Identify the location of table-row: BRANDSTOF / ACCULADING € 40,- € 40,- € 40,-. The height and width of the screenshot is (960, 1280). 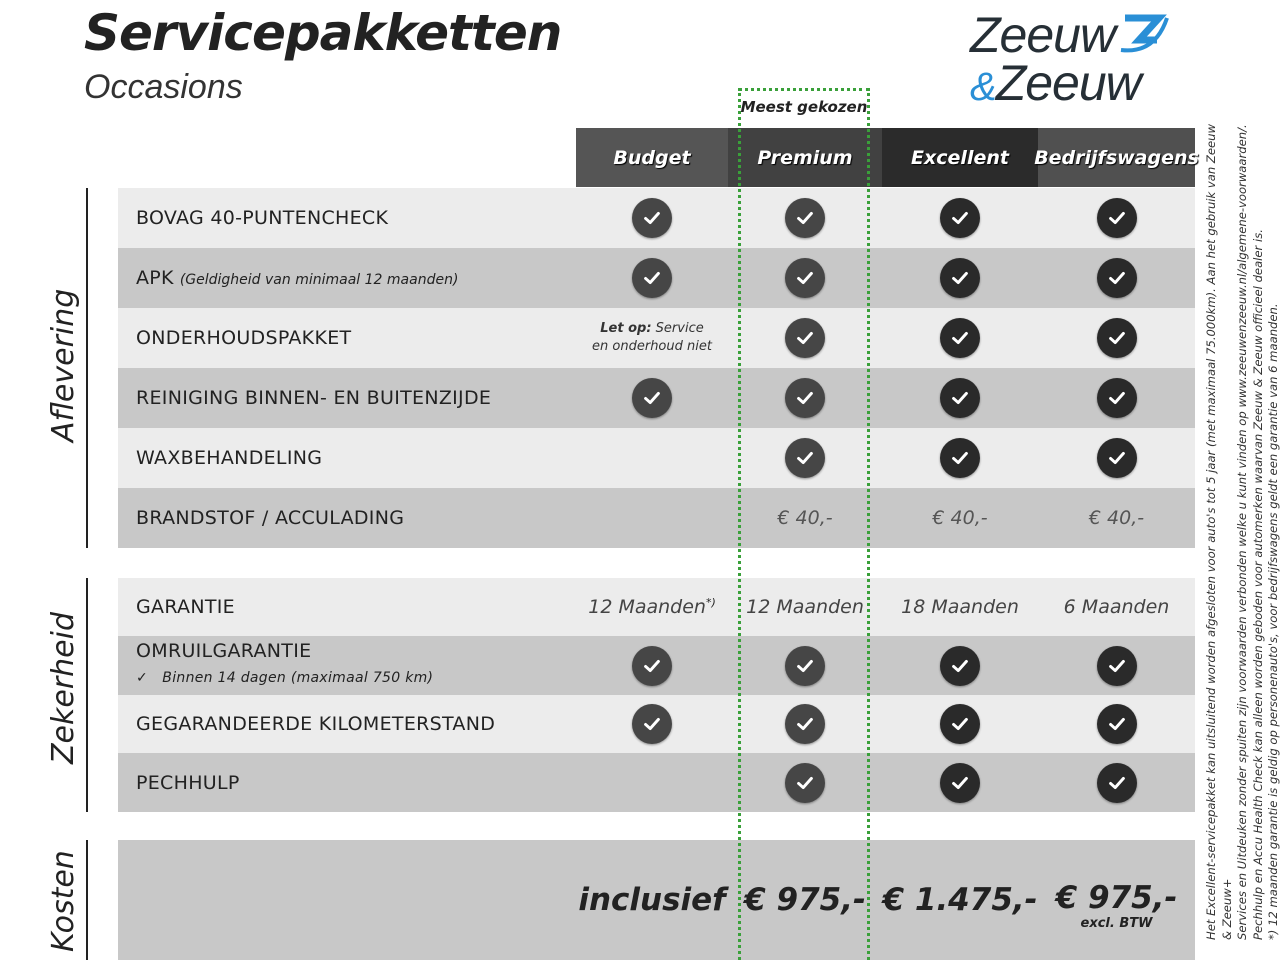
(656, 518).